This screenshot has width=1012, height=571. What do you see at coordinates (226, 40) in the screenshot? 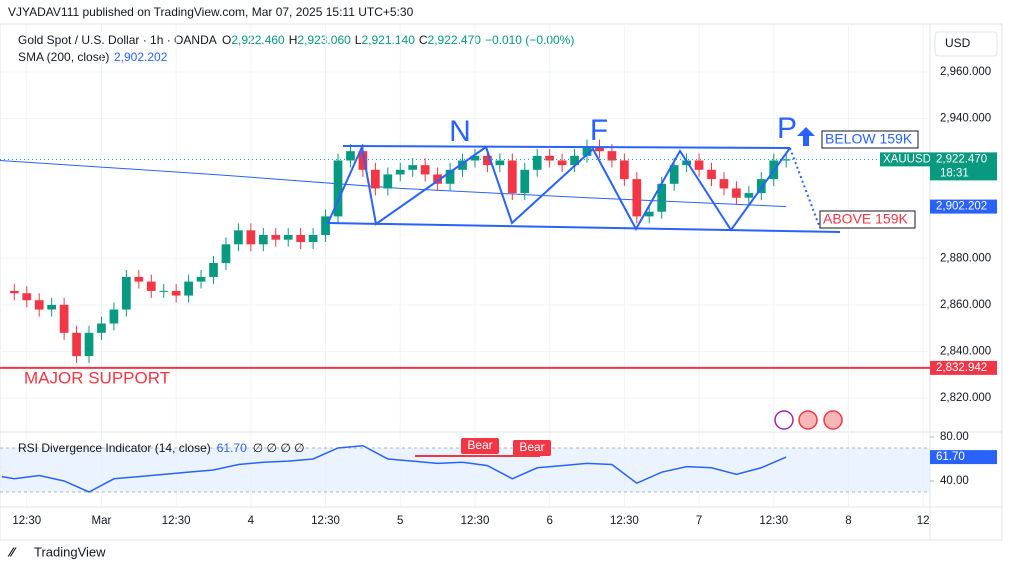
I see `ohlc-key: O` at bounding box center [226, 40].